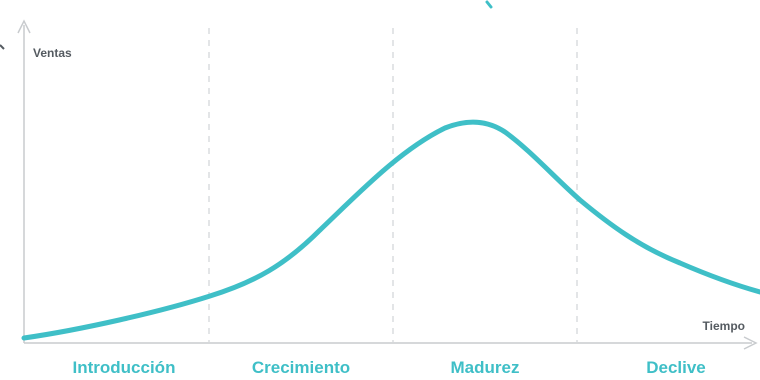 Image resolution: width=760 pixels, height=380 pixels. Describe the element at coordinates (724, 326) in the screenshot. I see `x-axis-label: Tiempo` at that location.